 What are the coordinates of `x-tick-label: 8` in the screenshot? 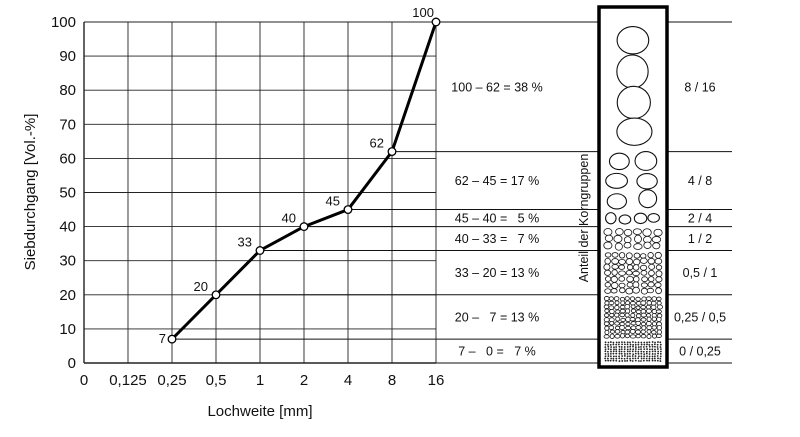 It's located at (392, 380).